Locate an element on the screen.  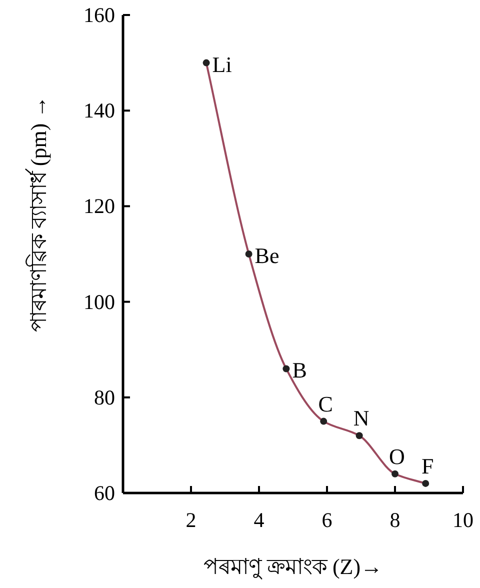
label: O is located at coordinates (397, 456).